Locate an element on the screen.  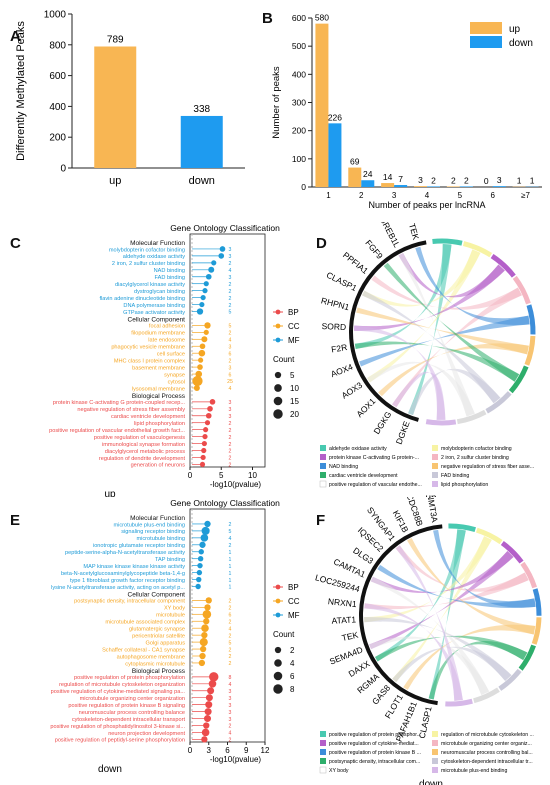
x-tick-label: 10 is located at coordinates (252, 475).